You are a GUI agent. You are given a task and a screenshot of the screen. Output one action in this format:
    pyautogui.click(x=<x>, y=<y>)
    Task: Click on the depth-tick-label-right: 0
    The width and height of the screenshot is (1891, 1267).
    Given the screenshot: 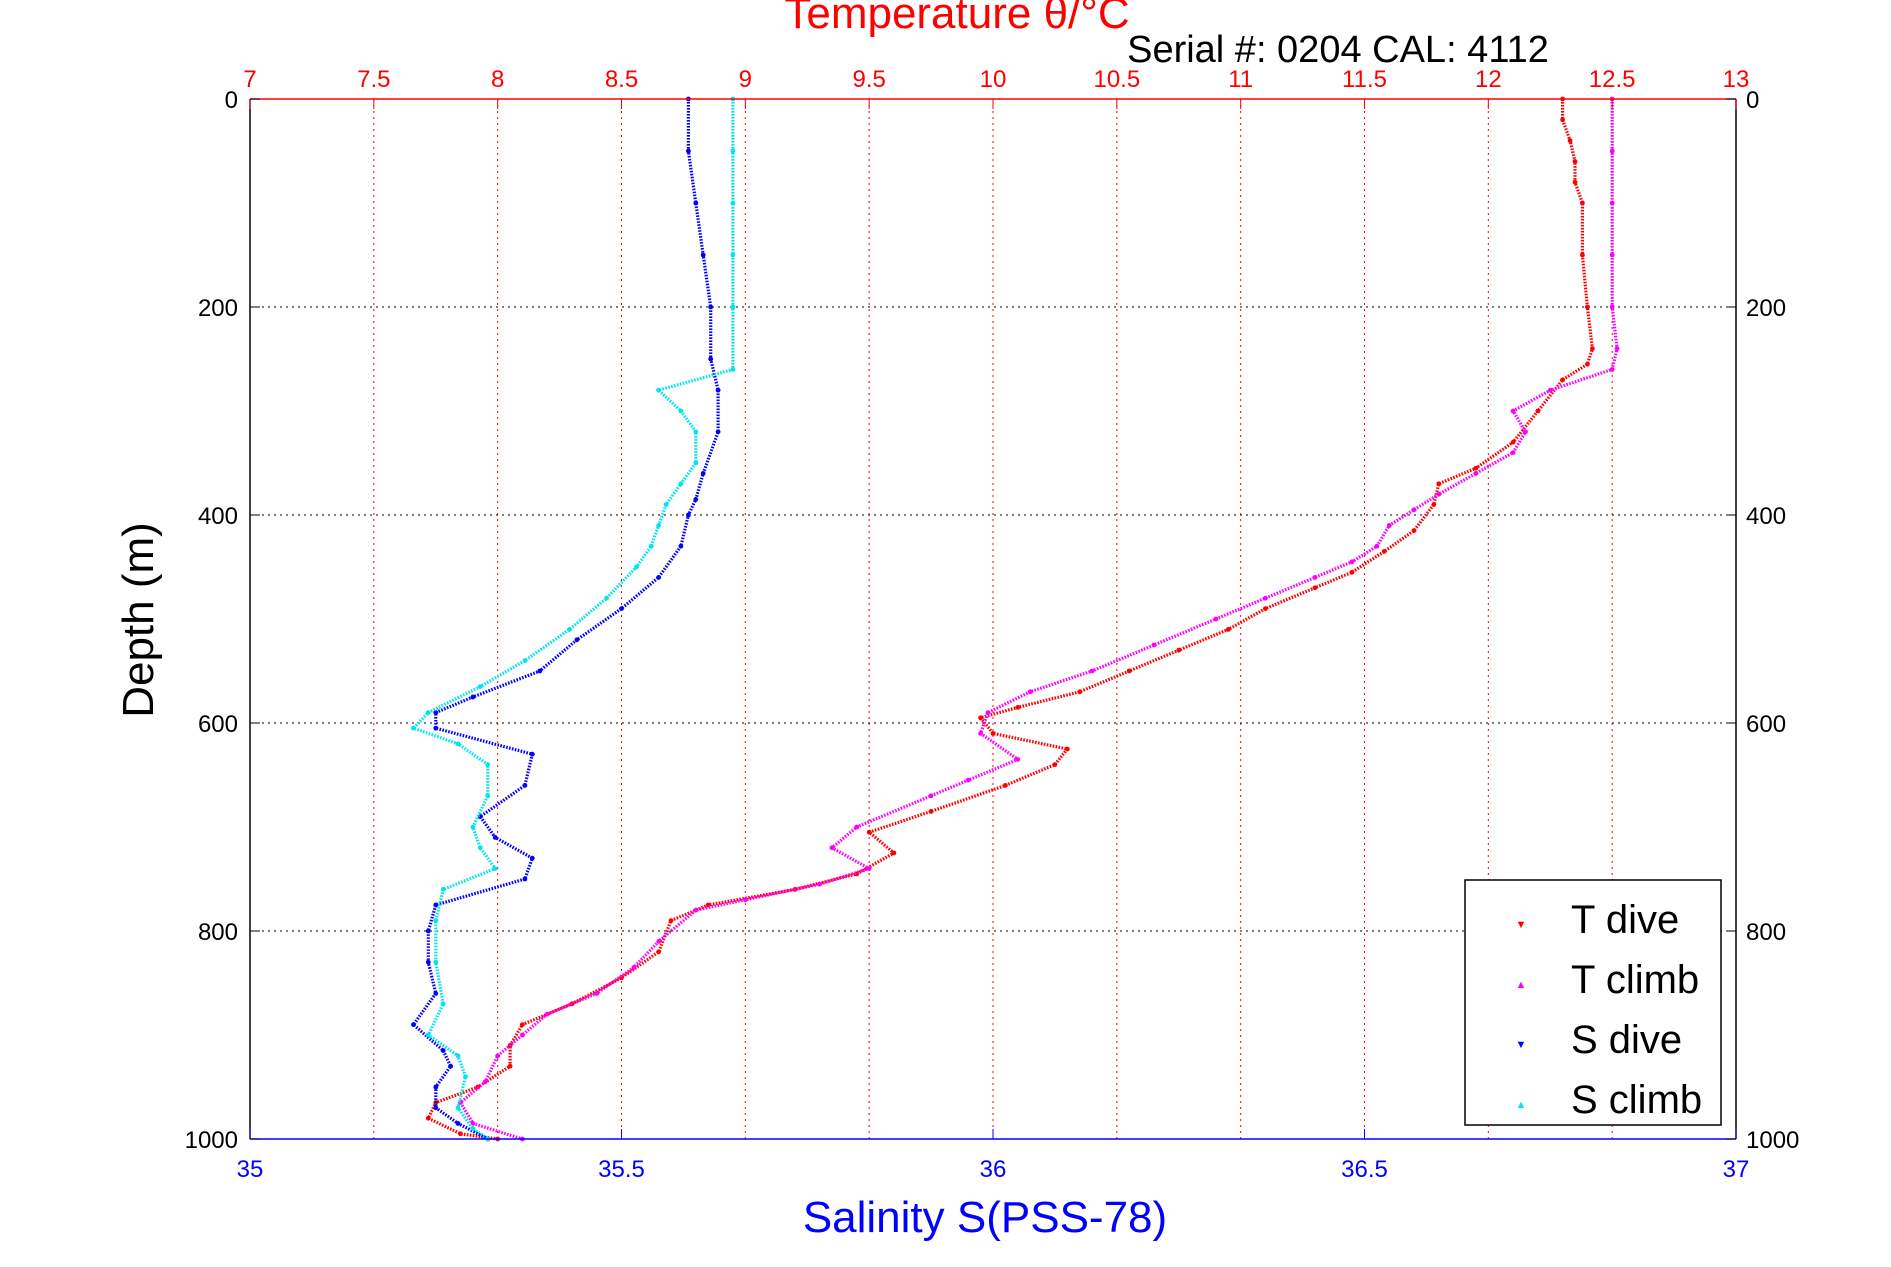 What is the action you would take?
    pyautogui.click(x=1752, y=100)
    